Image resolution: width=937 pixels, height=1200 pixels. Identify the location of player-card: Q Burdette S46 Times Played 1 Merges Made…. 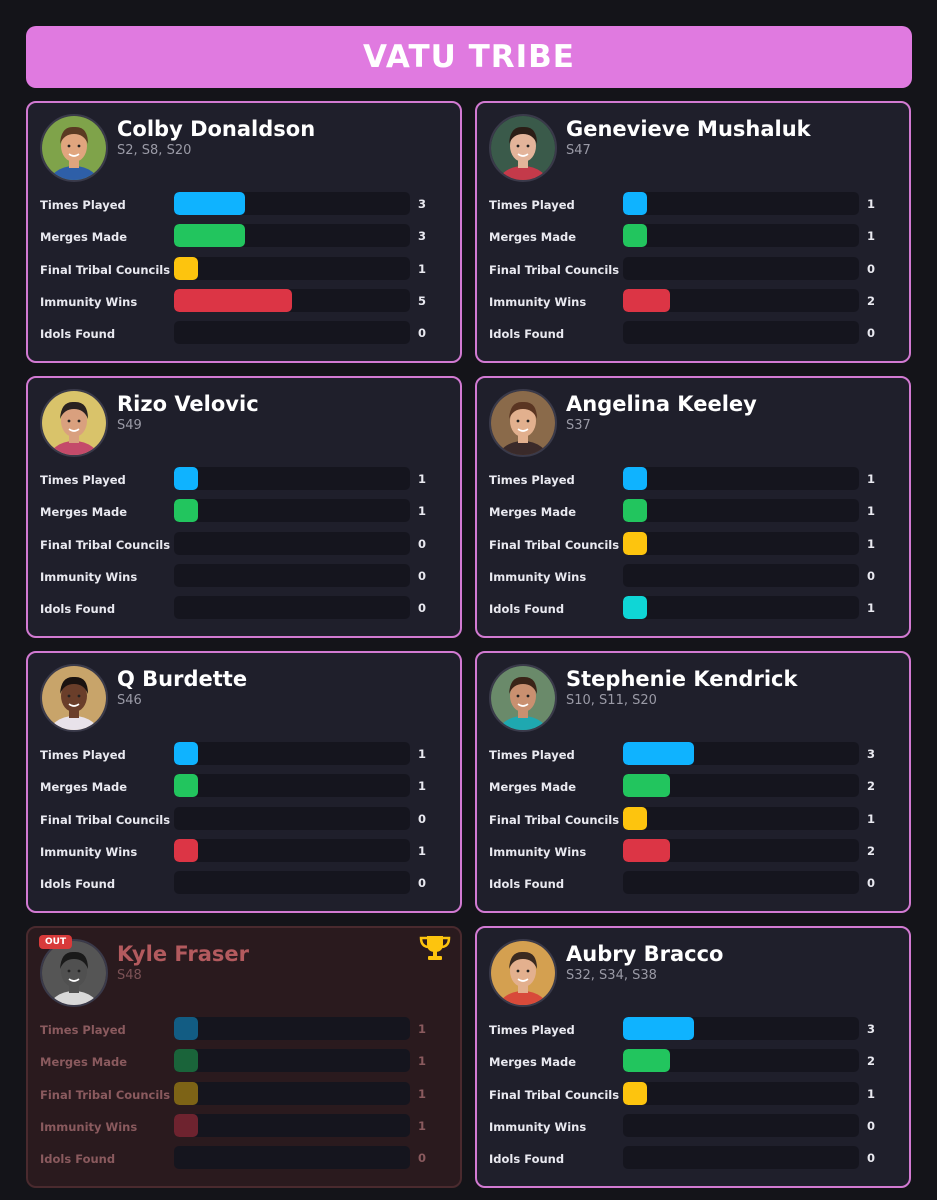
(244, 782).